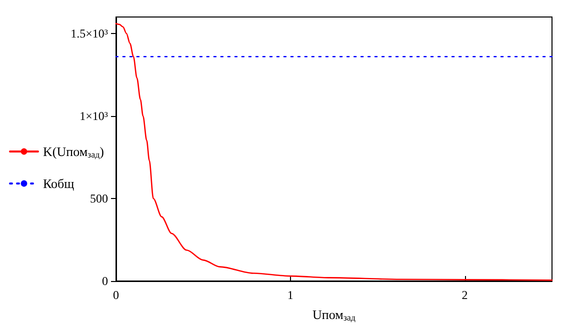 This screenshot has width=566, height=328. Describe the element at coordinates (105, 281) in the screenshot. I see `y-tick-label: 0` at that location.